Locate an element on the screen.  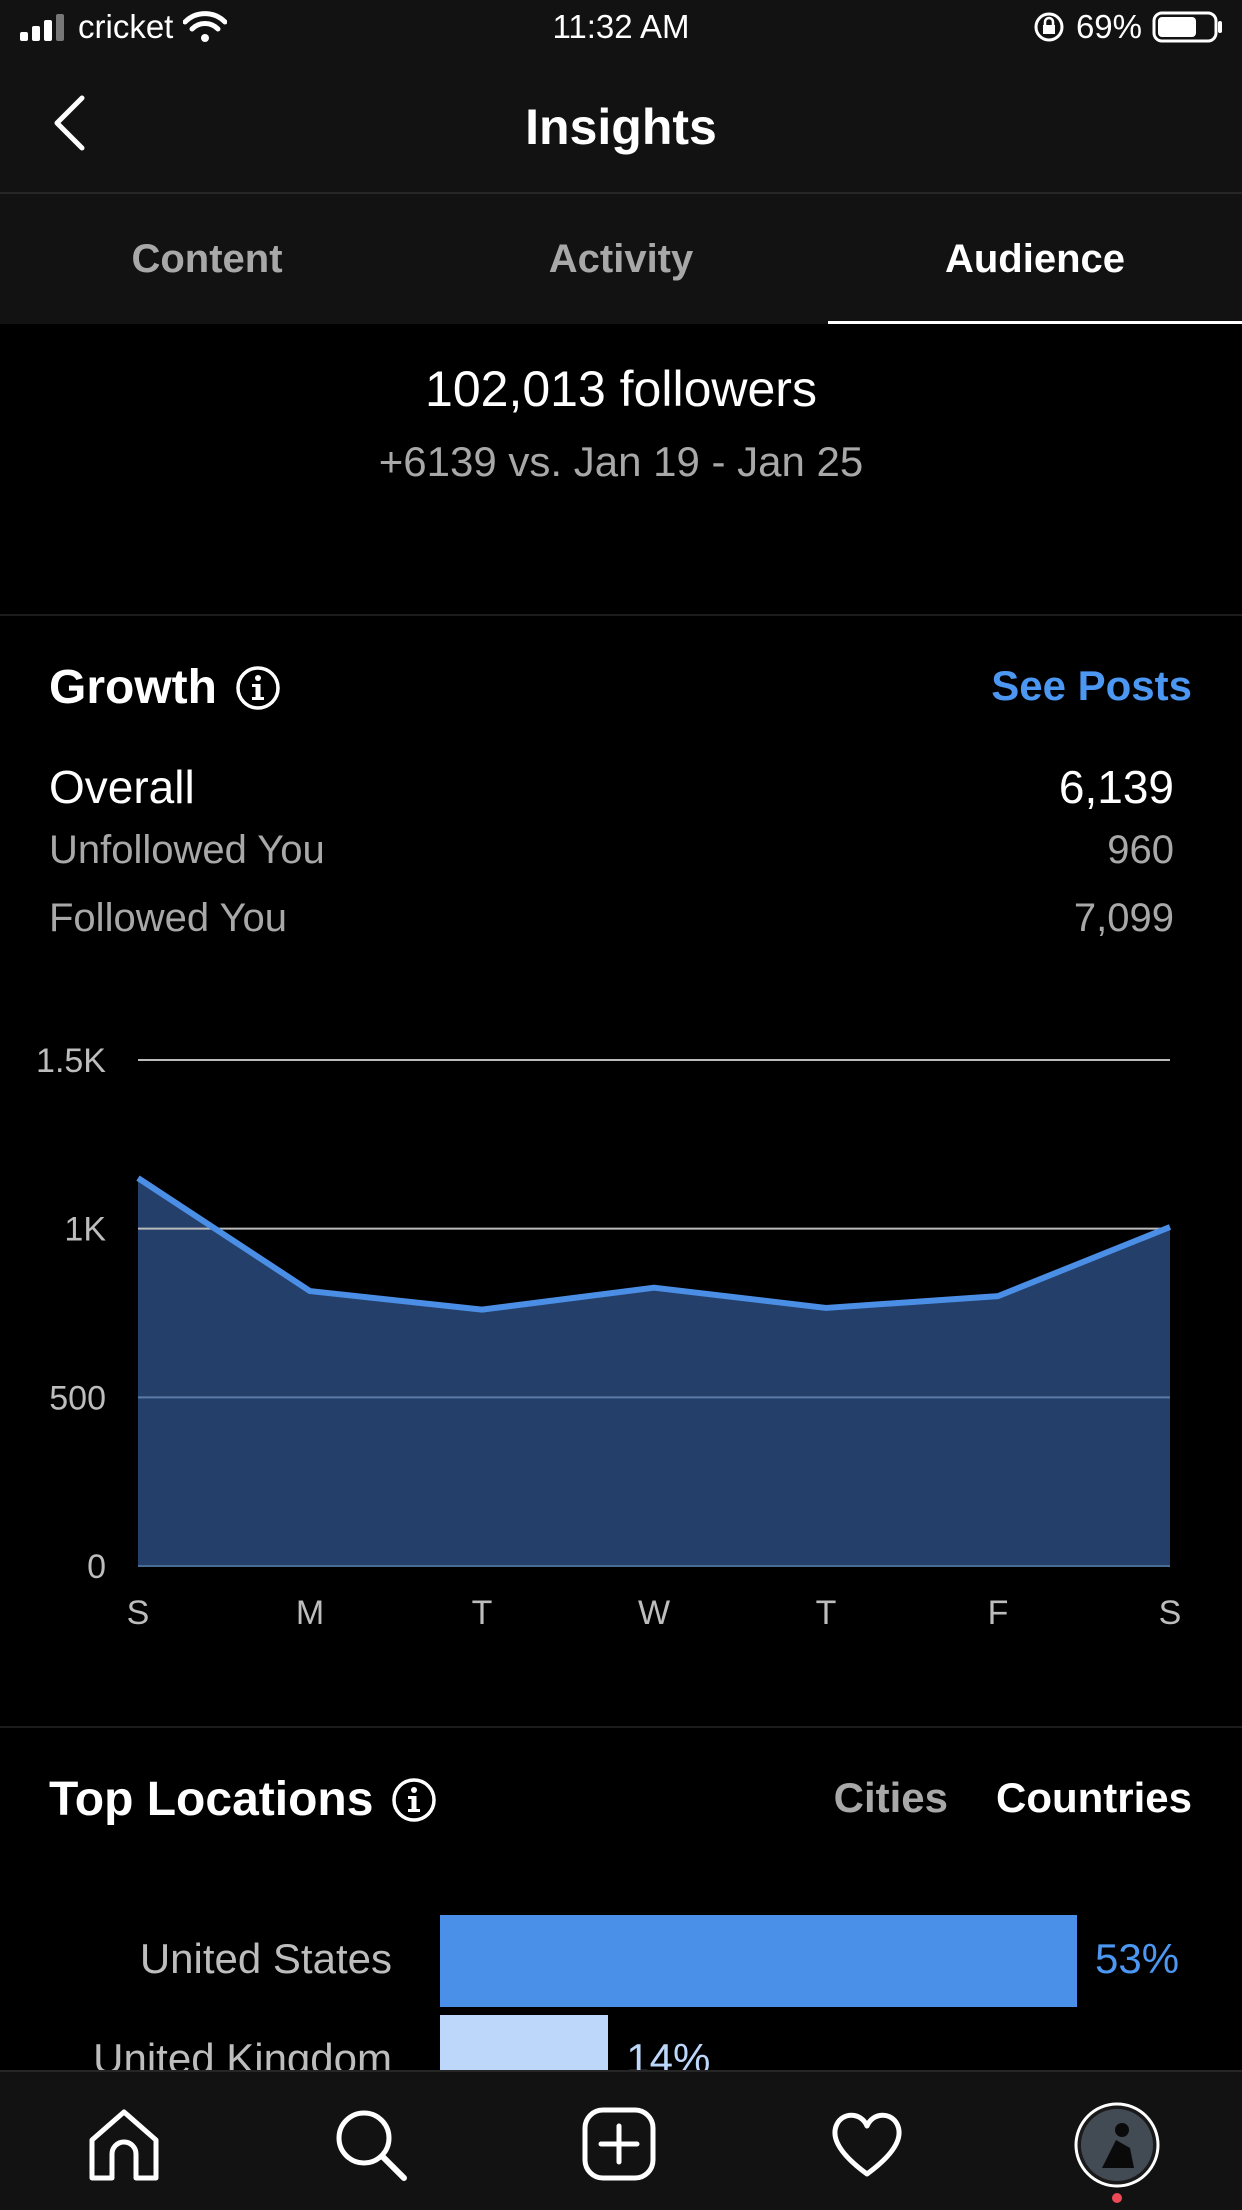
location-row: United States 53% is located at coordinates (621, 1961).